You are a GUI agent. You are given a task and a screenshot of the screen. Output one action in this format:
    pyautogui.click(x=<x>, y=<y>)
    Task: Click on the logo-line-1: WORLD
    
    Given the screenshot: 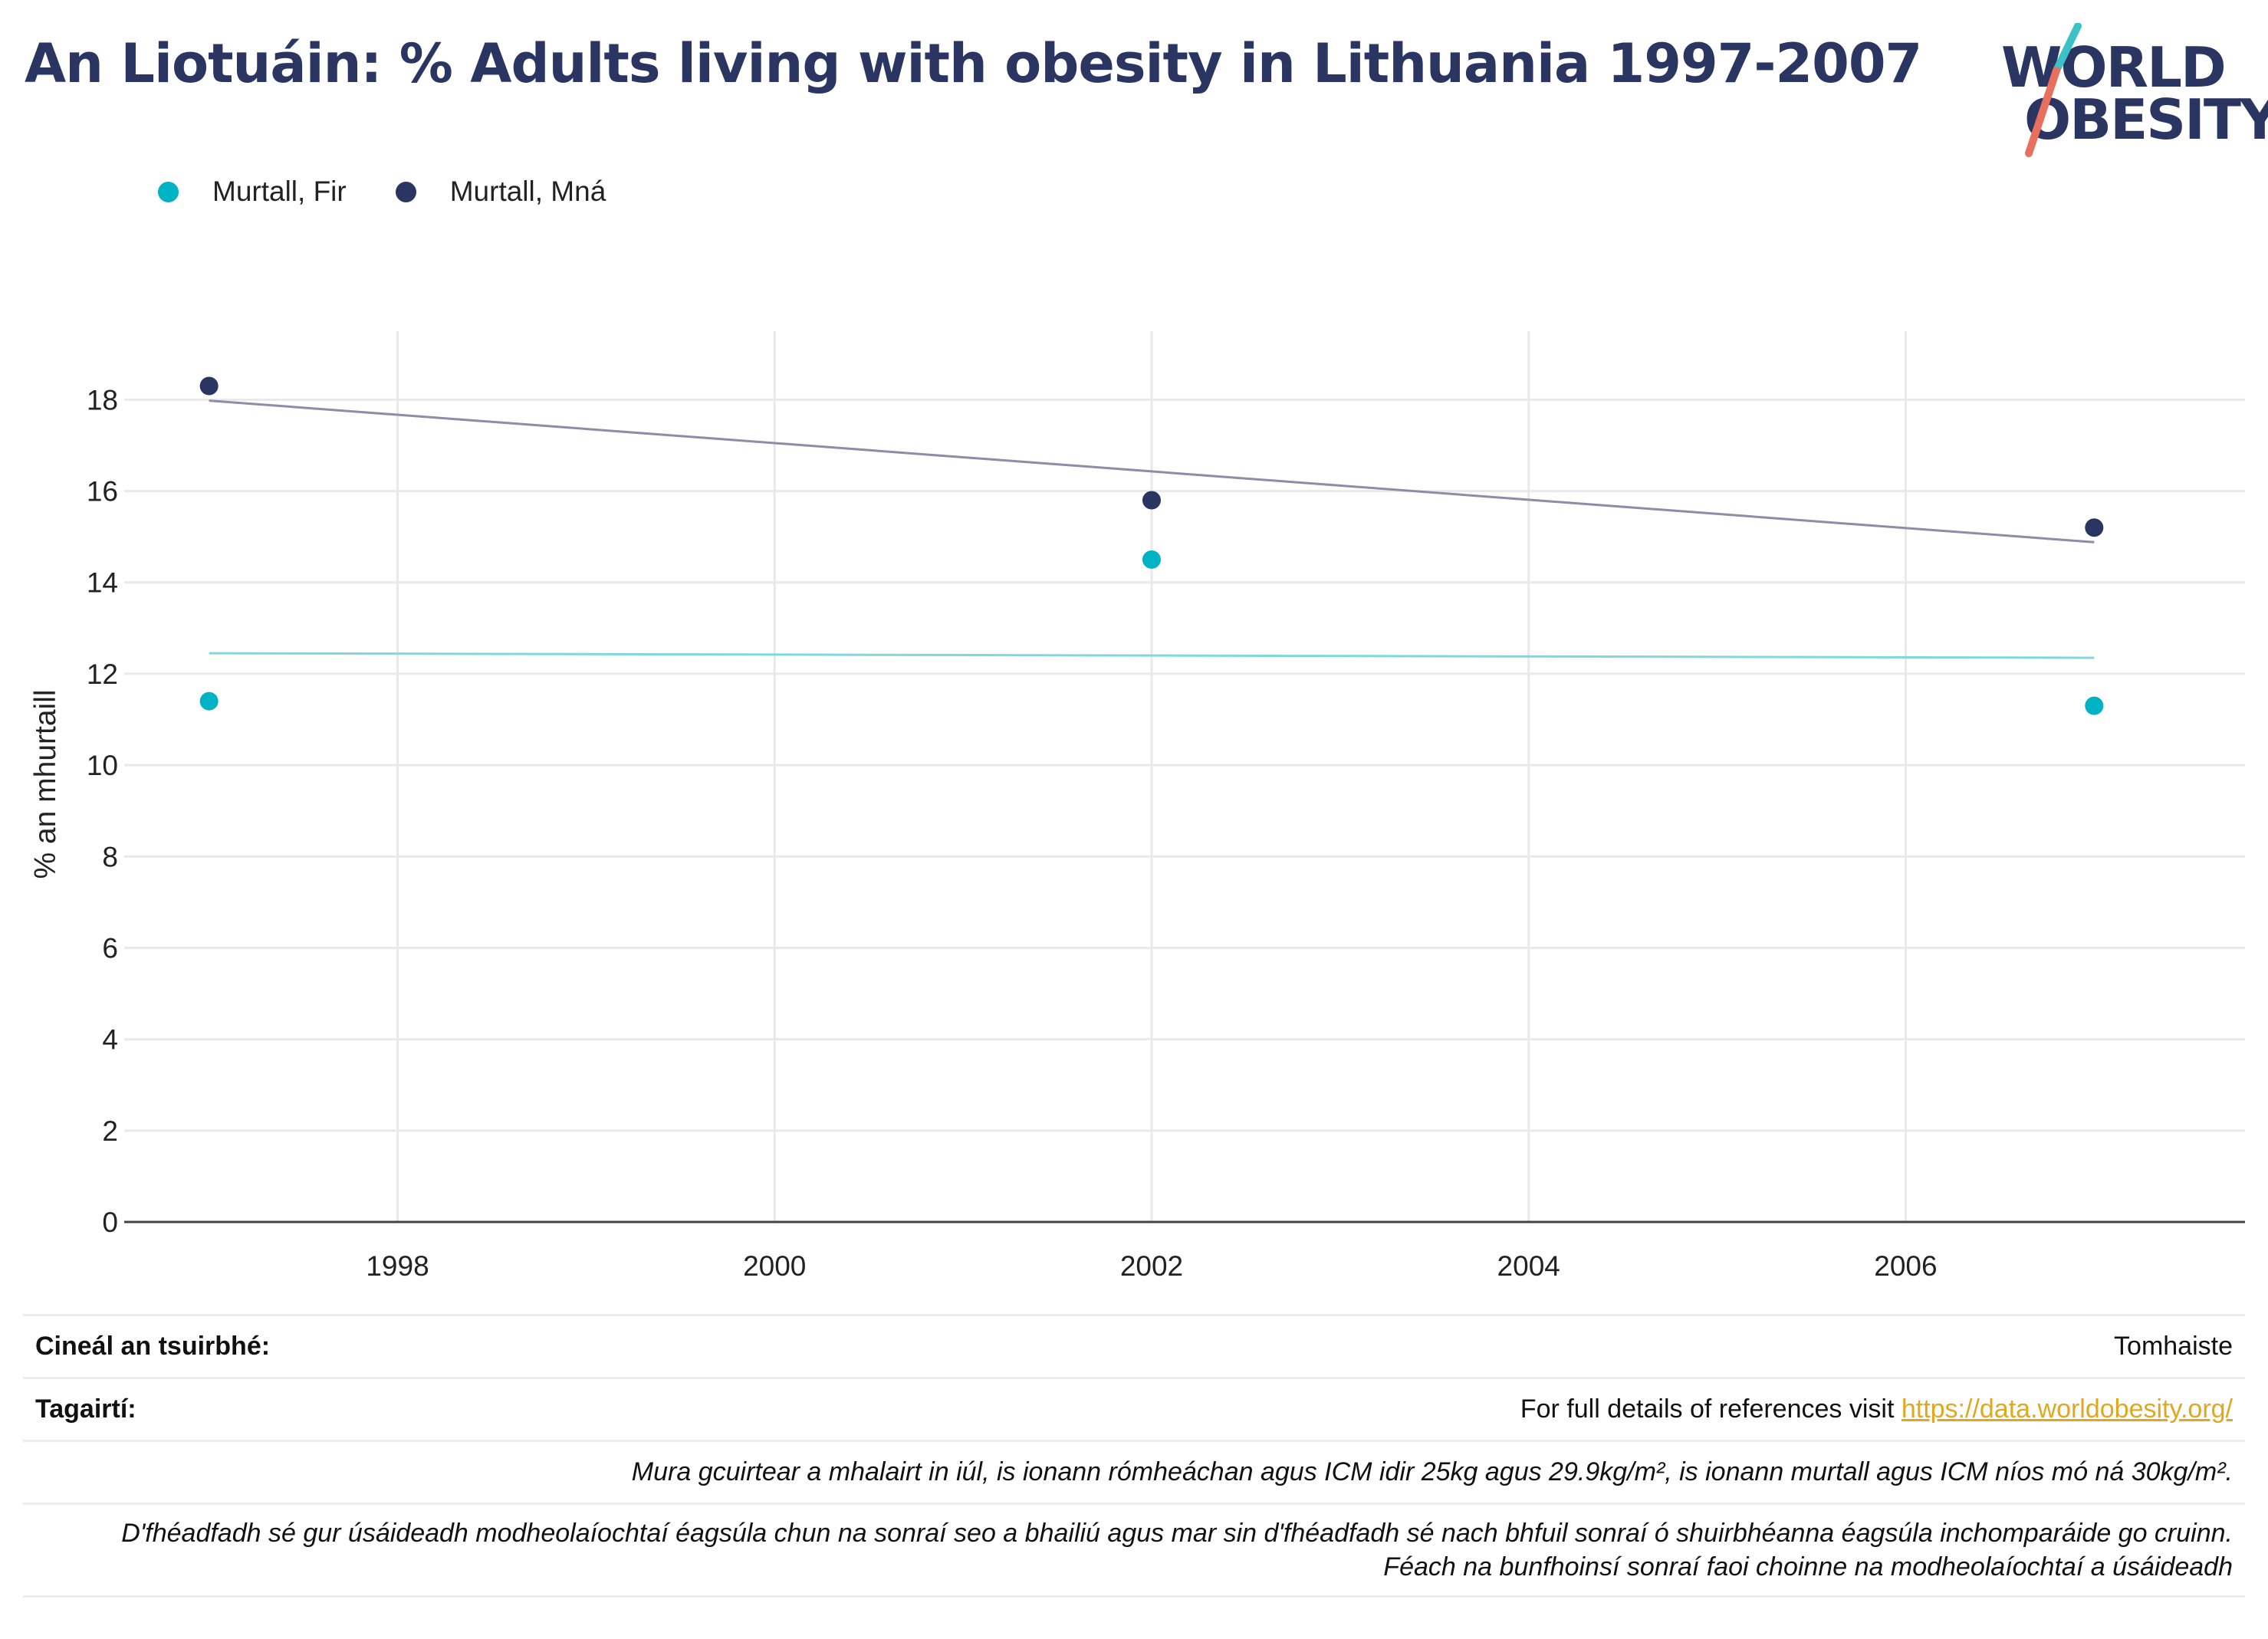 What is the action you would take?
    pyautogui.click(x=2114, y=67)
    